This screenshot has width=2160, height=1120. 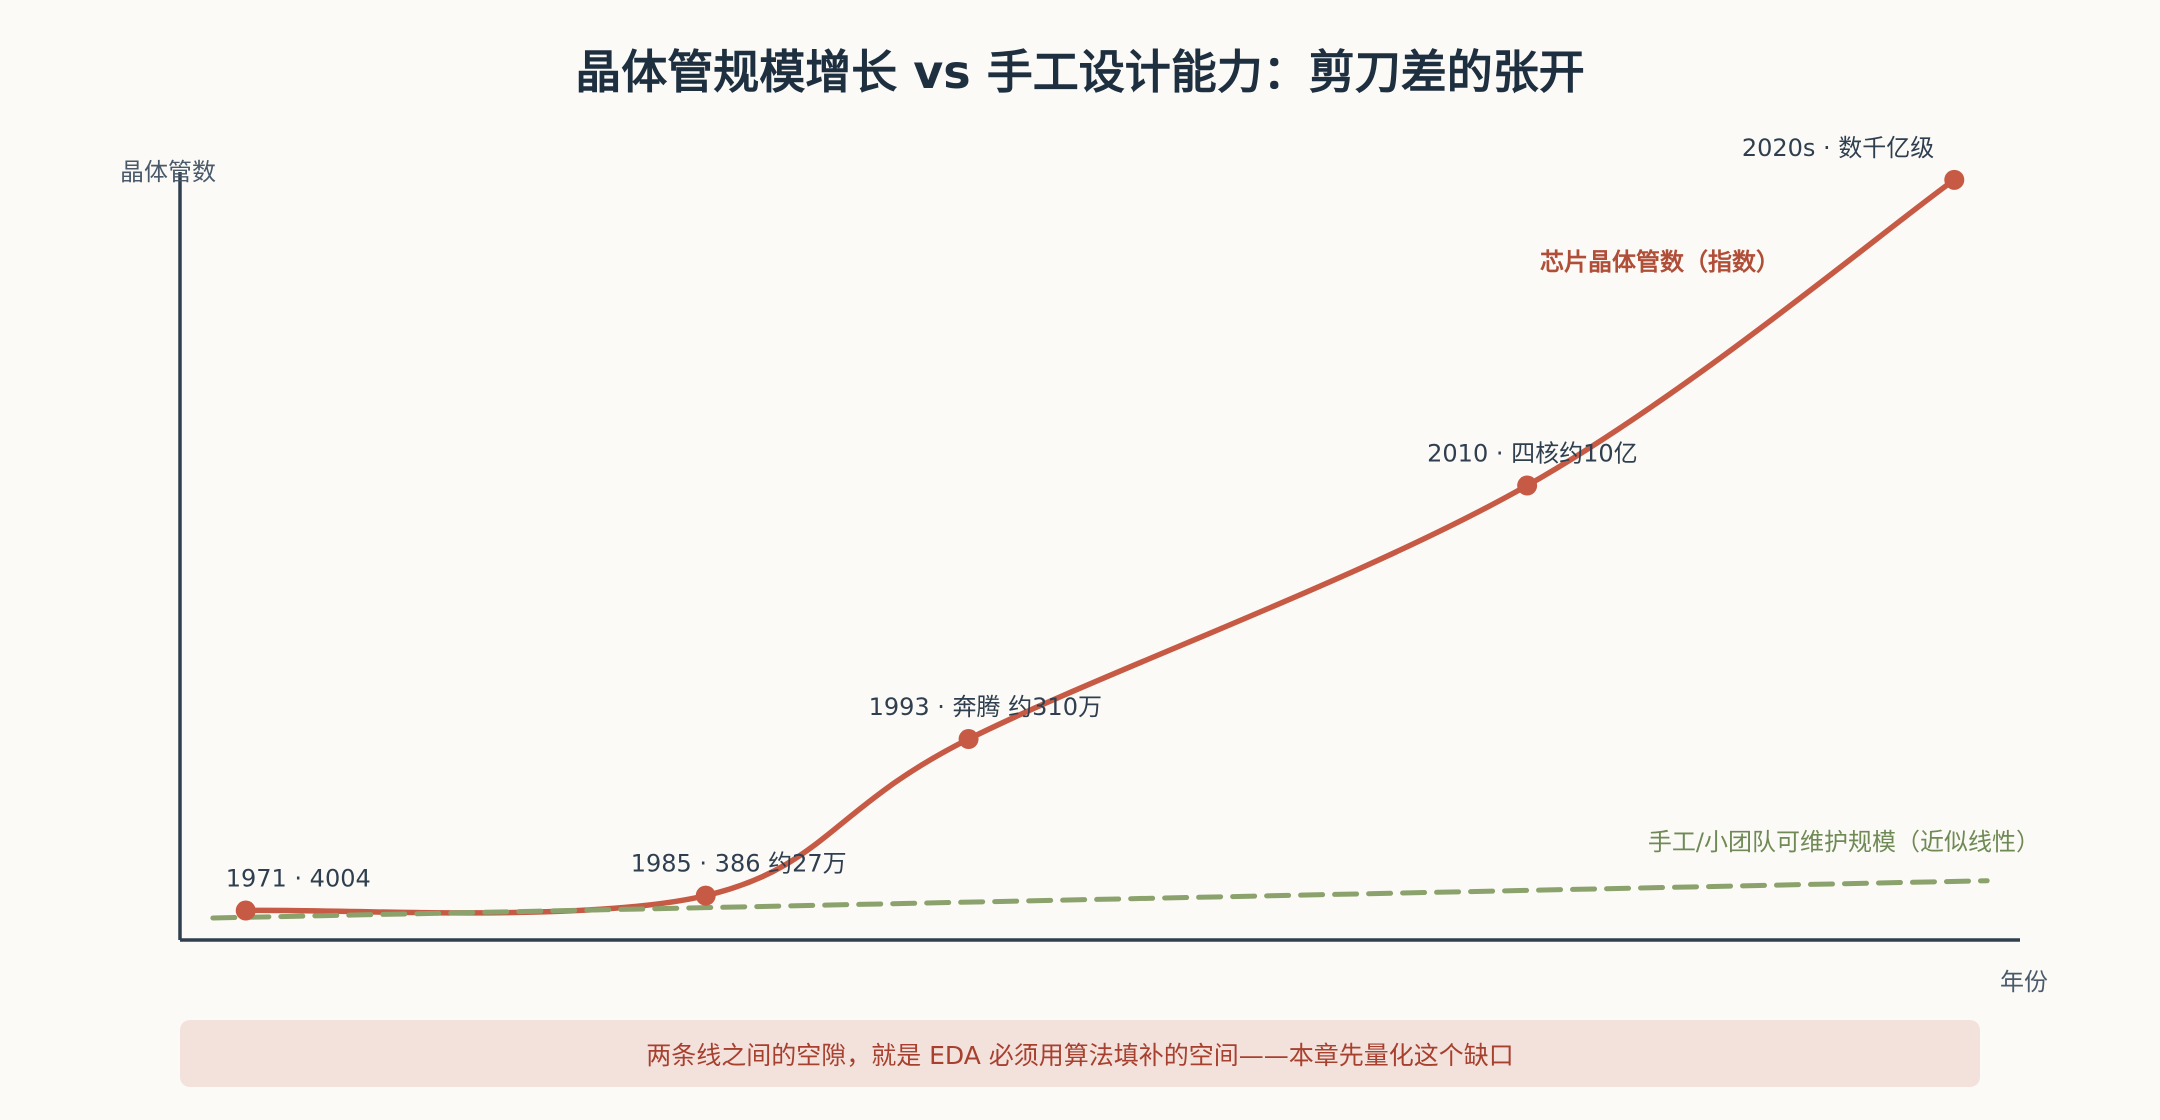 I want to click on series-line-manual, so click(x=1100, y=899).